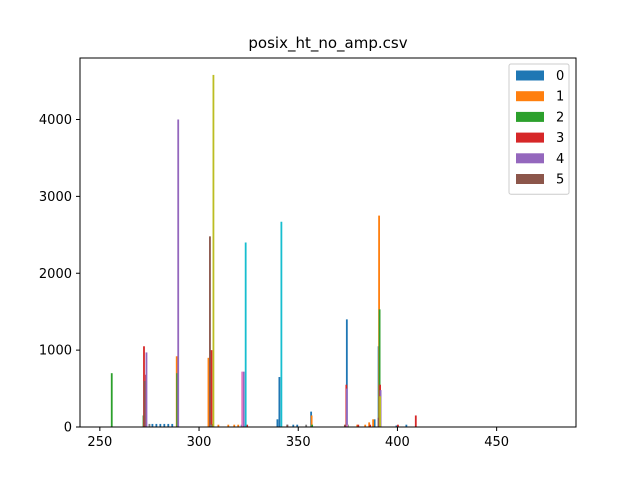 Image resolution: width=640 pixels, height=480 pixels. Describe the element at coordinates (560, 97) in the screenshot. I see `legend-label-1: 1` at that location.